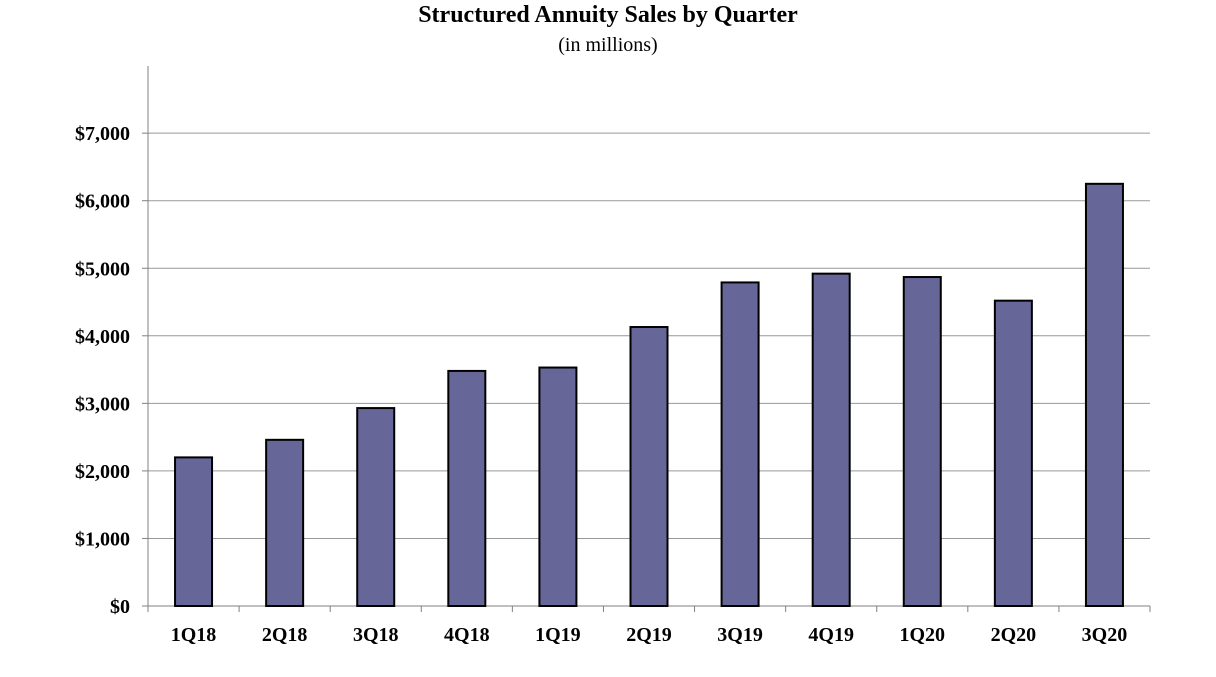 The height and width of the screenshot is (677, 1216). I want to click on x-tick-label: 4Q18, so click(467, 635).